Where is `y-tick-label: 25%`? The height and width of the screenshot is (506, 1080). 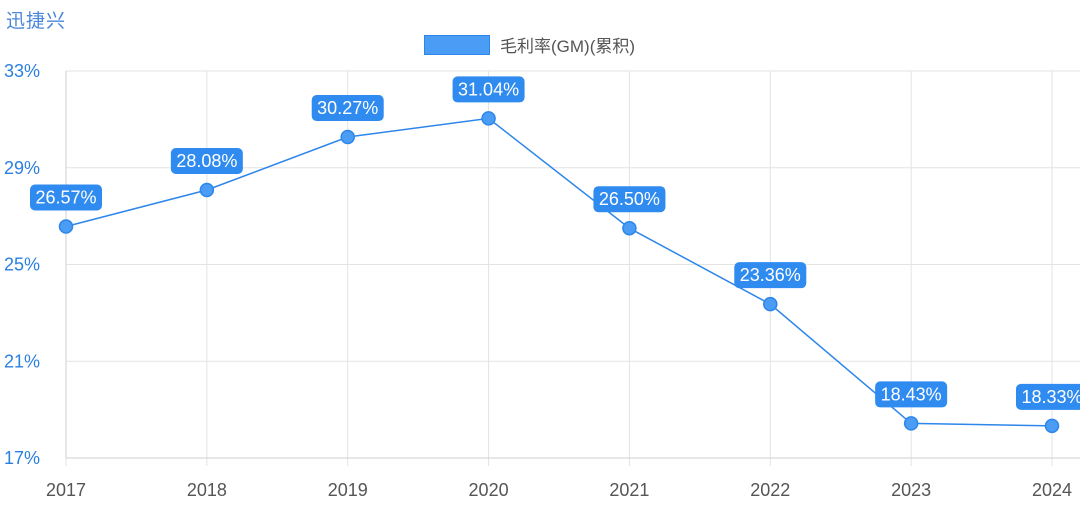
y-tick-label: 25% is located at coordinates (22, 265).